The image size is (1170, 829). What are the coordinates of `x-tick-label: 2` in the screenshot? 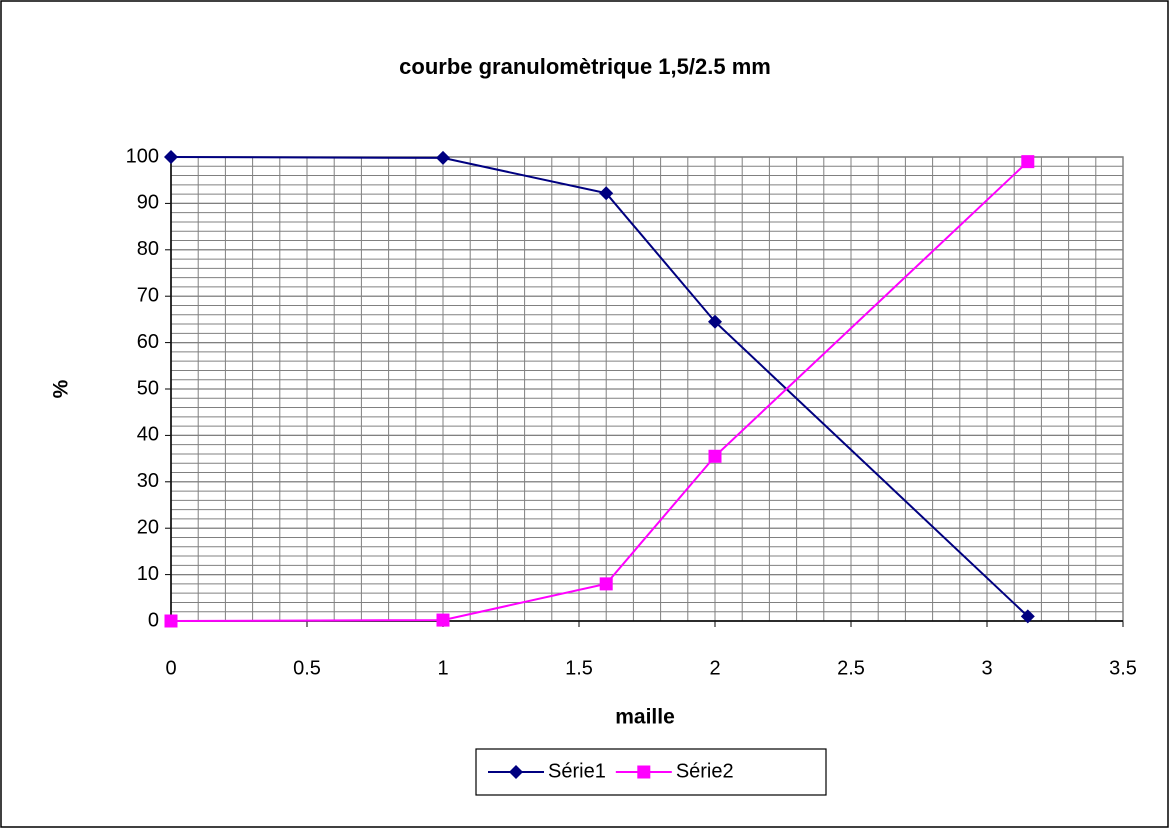 It's located at (714, 668).